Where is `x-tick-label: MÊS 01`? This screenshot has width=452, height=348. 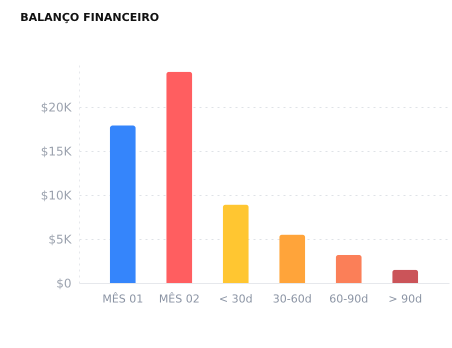
x-tick-label: MÊS 01 is located at coordinates (123, 299).